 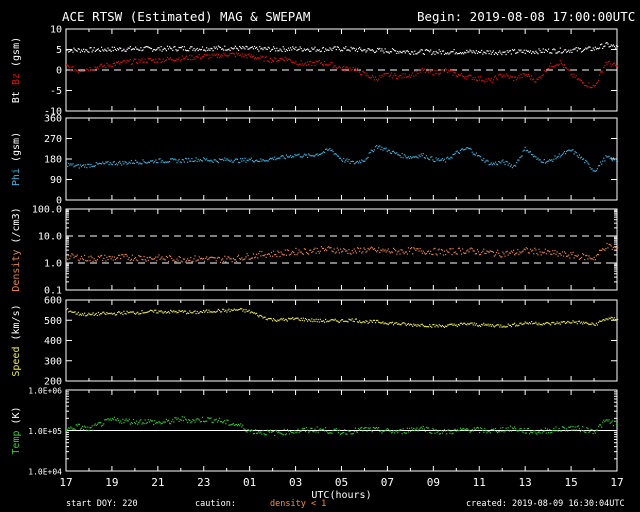 I want to click on y-tick-label-mag: -5, so click(x=56, y=91).